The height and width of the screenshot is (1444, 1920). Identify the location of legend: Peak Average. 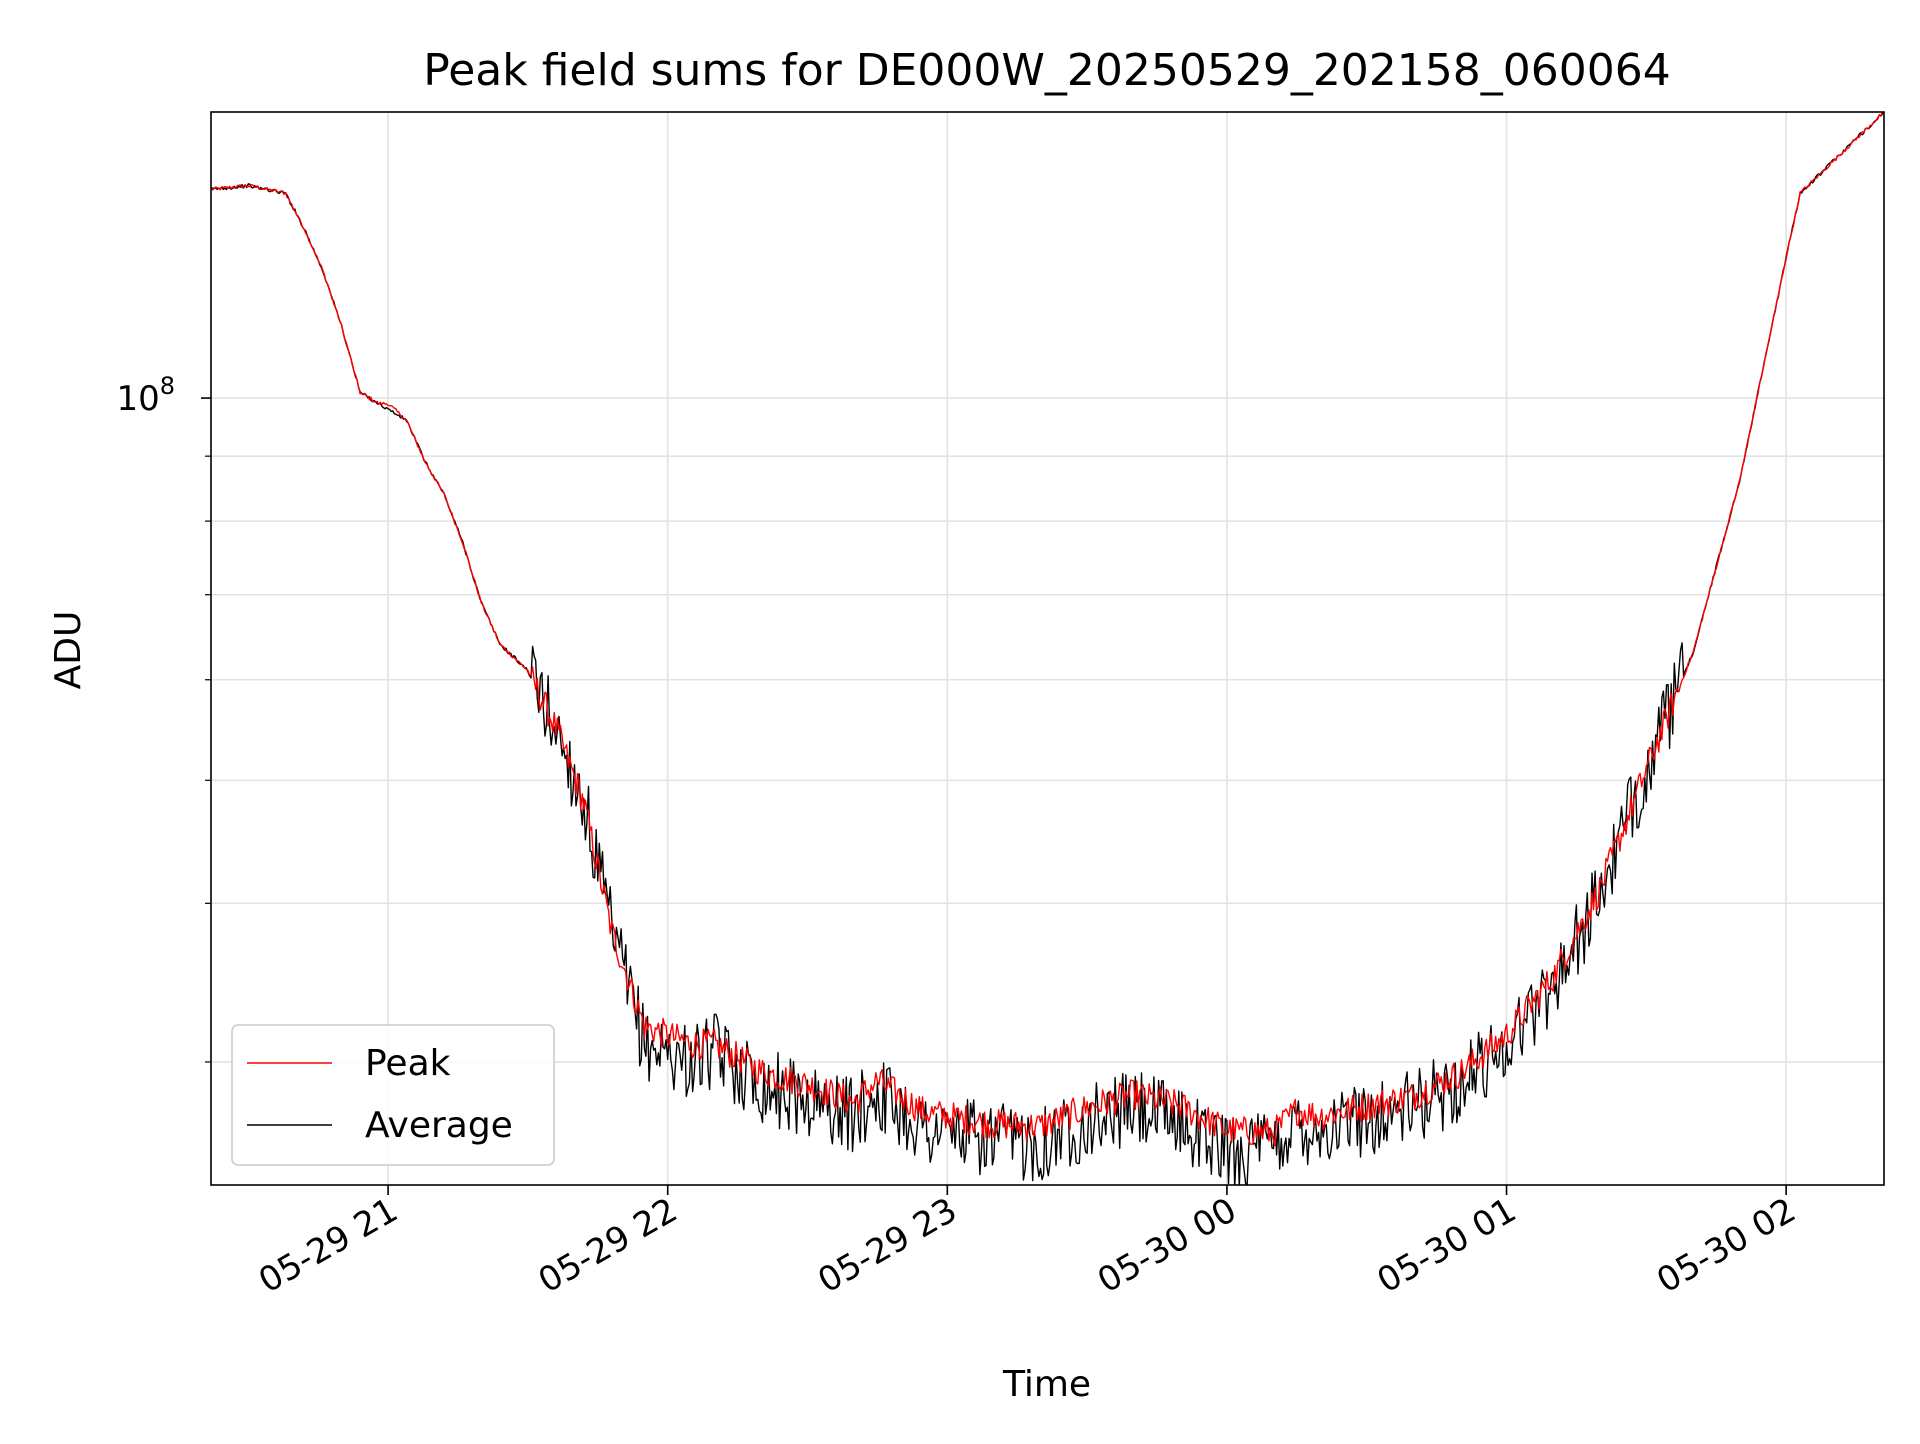
(393, 1095).